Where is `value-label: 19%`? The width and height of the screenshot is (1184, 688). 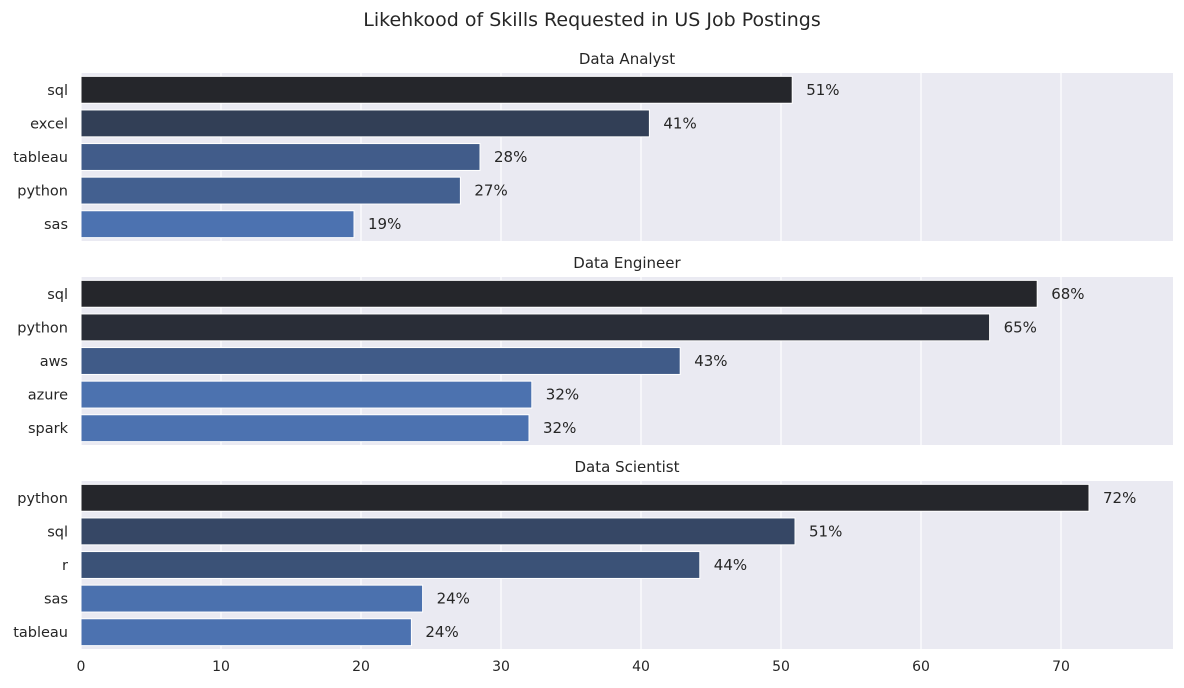
value-label: 19% is located at coordinates (384, 224).